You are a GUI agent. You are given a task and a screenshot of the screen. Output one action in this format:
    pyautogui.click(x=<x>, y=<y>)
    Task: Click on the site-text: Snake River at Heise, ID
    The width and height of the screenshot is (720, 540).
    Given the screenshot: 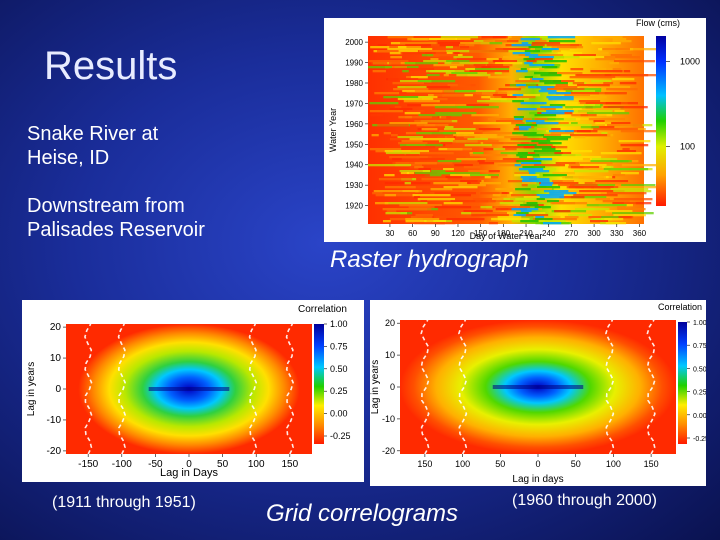 What is the action you would take?
    pyautogui.click(x=92, y=146)
    